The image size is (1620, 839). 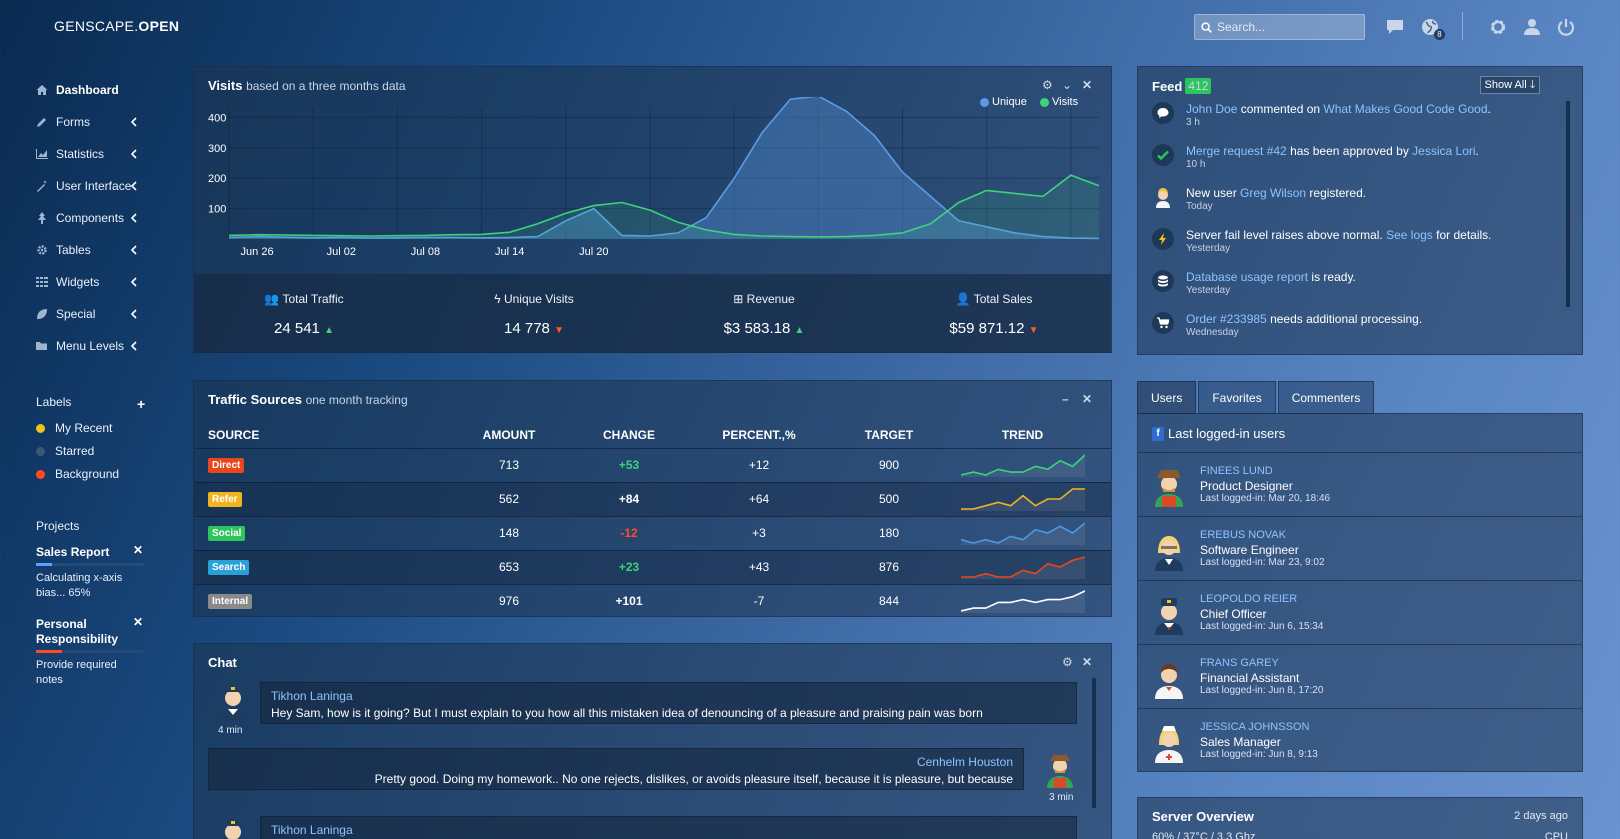 I want to click on feed-link: Merge request #42, so click(x=1236, y=151).